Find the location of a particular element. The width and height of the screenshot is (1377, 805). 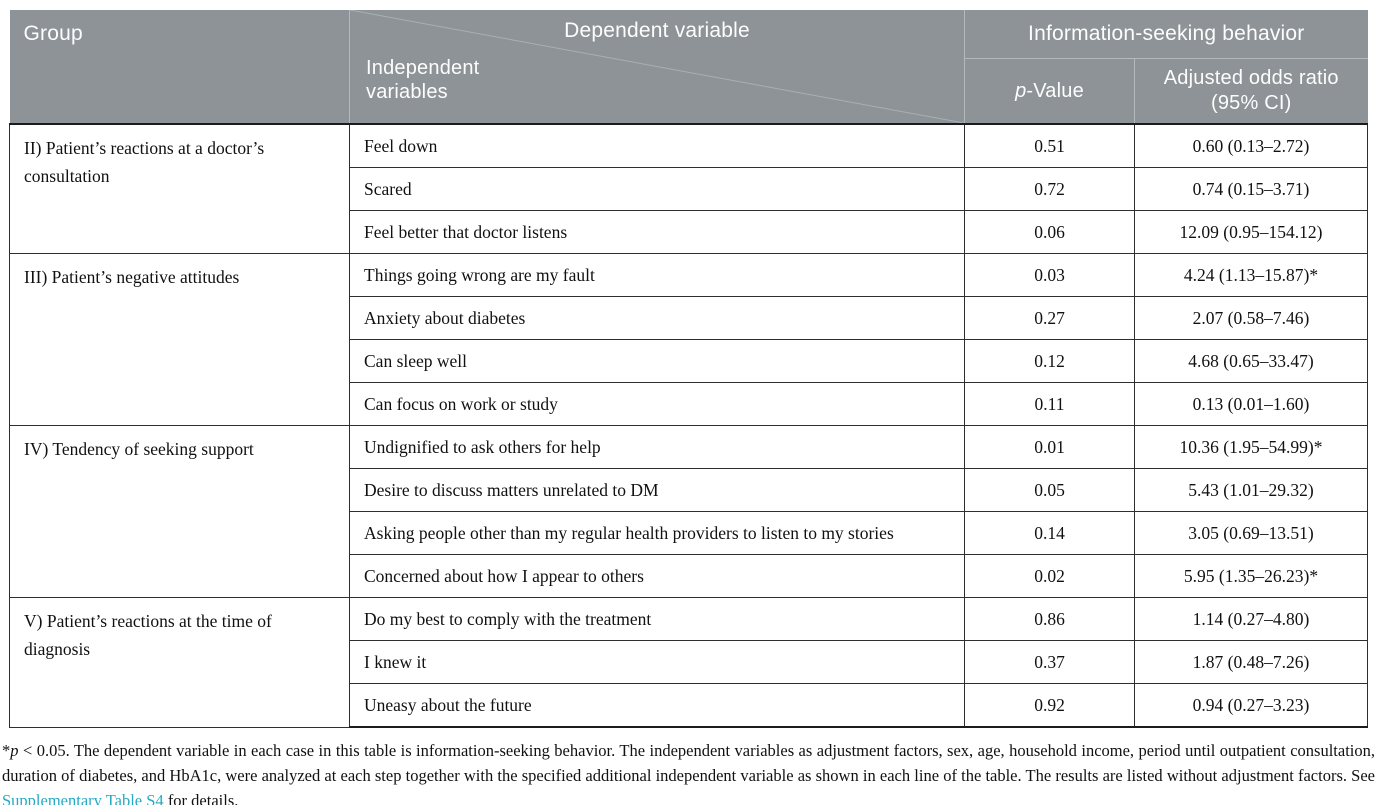

pvalue-cell: 0.37 is located at coordinates (1049, 662).